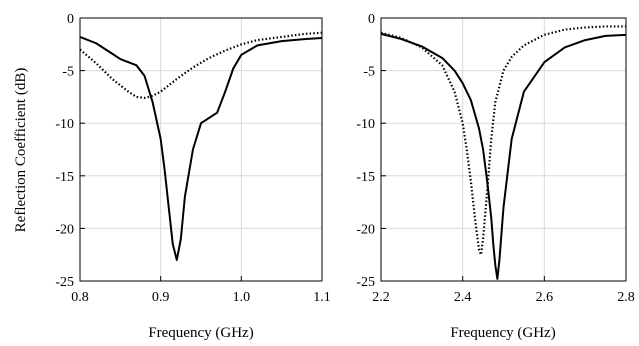 This screenshot has width=639, height=346. I want to click on x-tick-label: 2.6, so click(545, 297).